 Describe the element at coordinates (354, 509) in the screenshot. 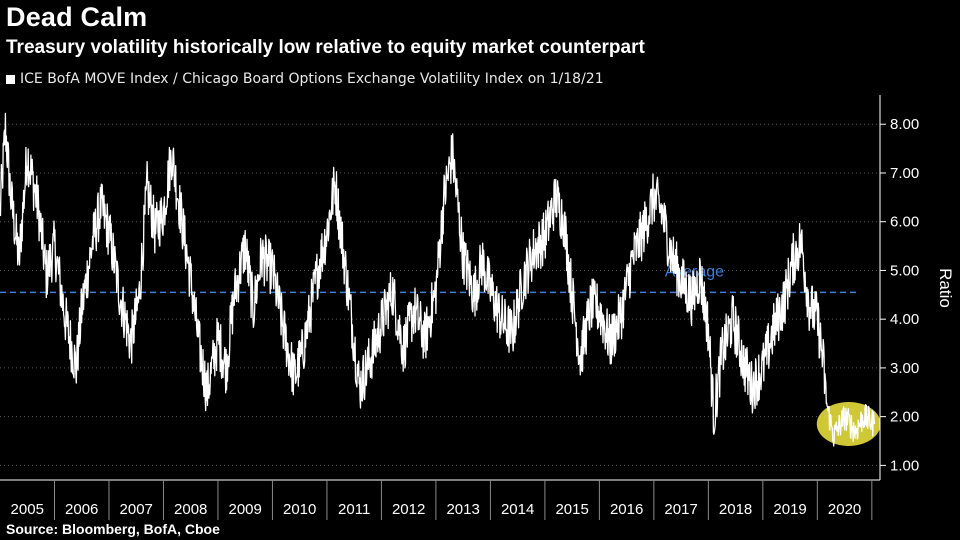

I see `x-tick-label: 2011` at that location.